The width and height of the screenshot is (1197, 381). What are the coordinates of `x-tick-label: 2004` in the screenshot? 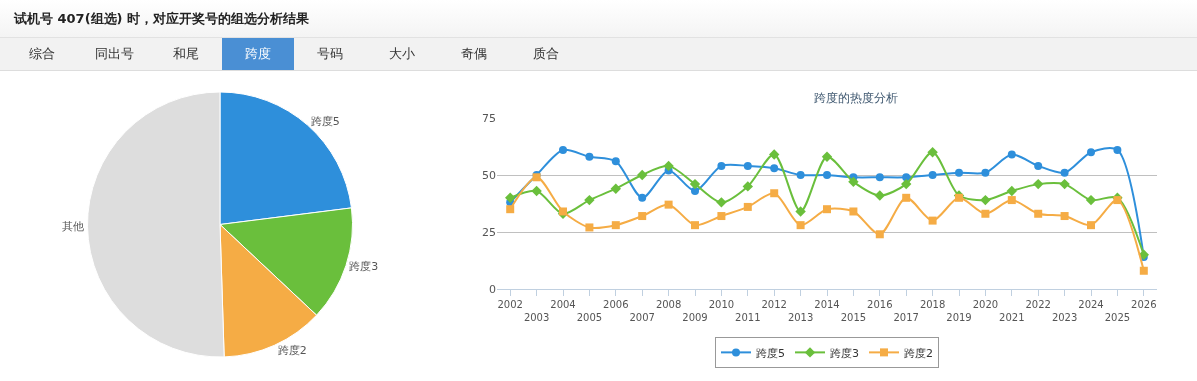 It's located at (563, 304).